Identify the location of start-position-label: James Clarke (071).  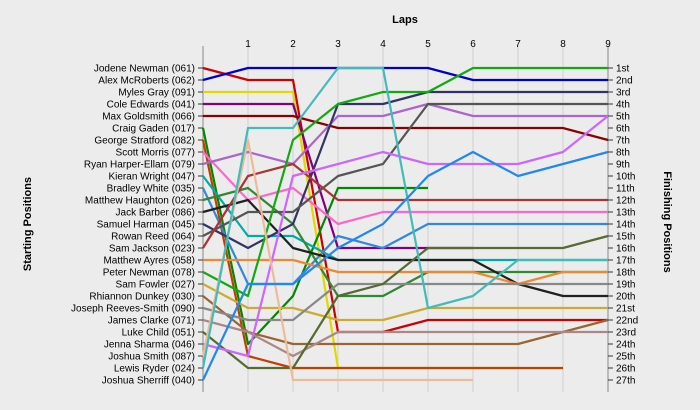
(151, 321).